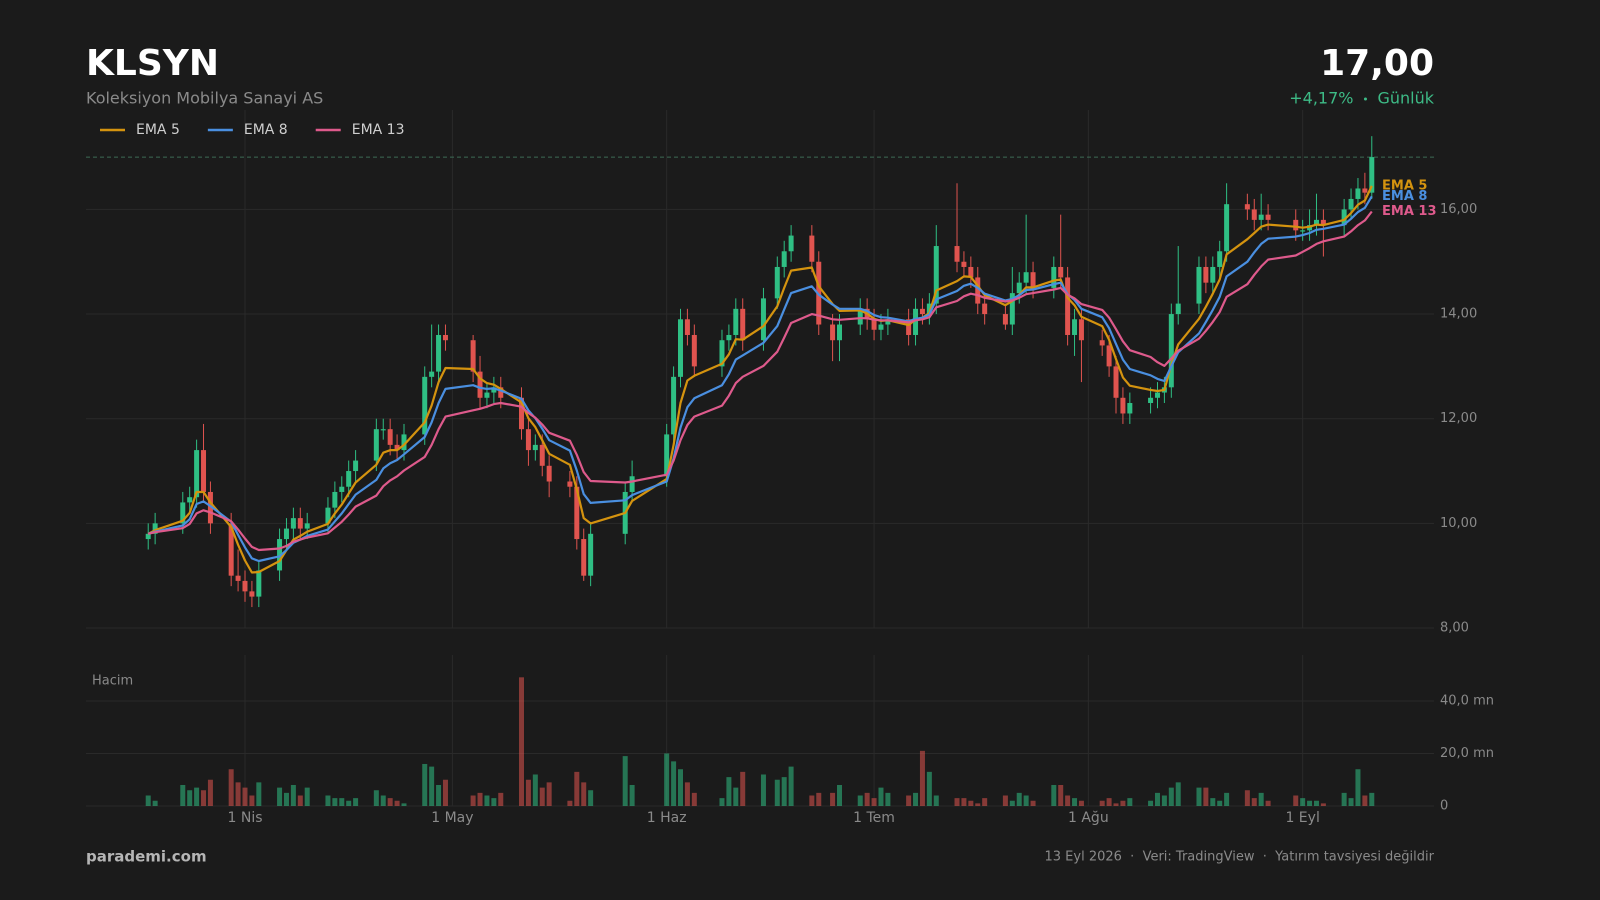 The height and width of the screenshot is (900, 1600). Describe the element at coordinates (1321, 98) in the screenshot. I see `price-change: +4,17%` at that location.